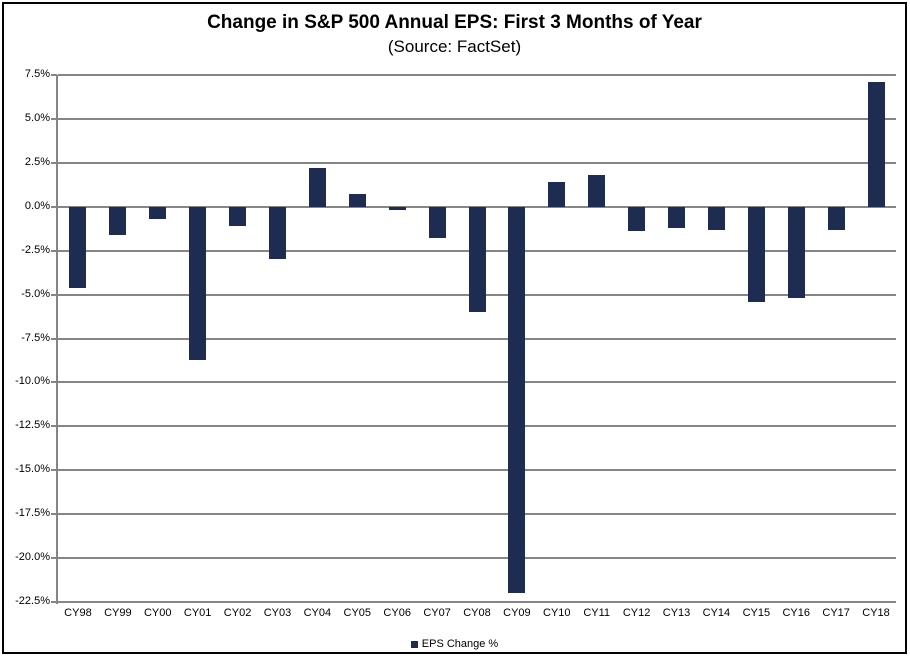 This screenshot has height=661, width=910. Describe the element at coordinates (557, 194) in the screenshot. I see `bar-CY10` at that location.